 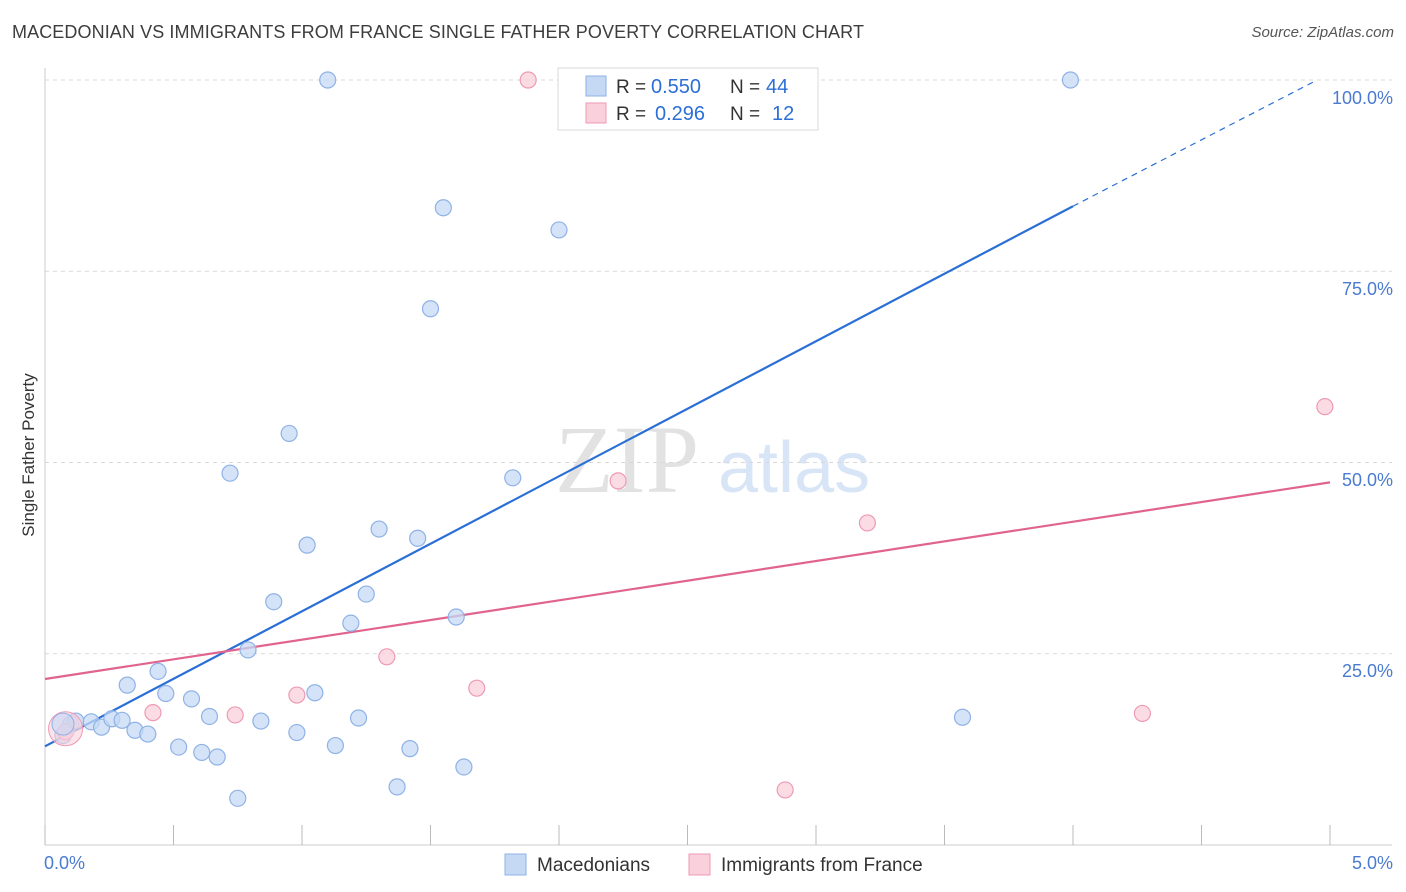 What do you see at coordinates (783, 114) in the screenshot?
I see `legend-n-value-2: 12` at bounding box center [783, 114].